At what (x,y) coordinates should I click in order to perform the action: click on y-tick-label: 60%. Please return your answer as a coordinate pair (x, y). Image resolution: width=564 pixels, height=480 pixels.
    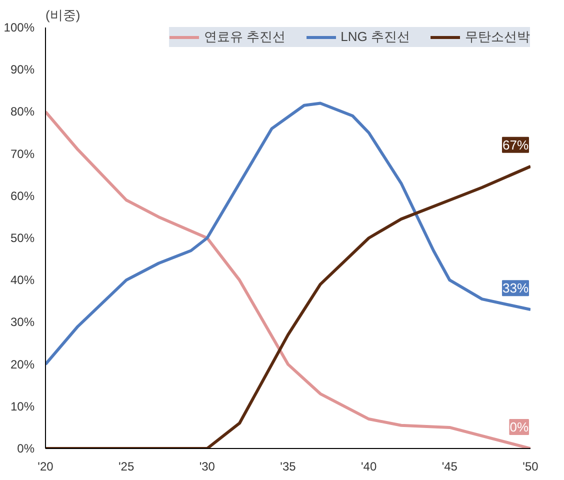
    Looking at the image, I should click on (22, 195).